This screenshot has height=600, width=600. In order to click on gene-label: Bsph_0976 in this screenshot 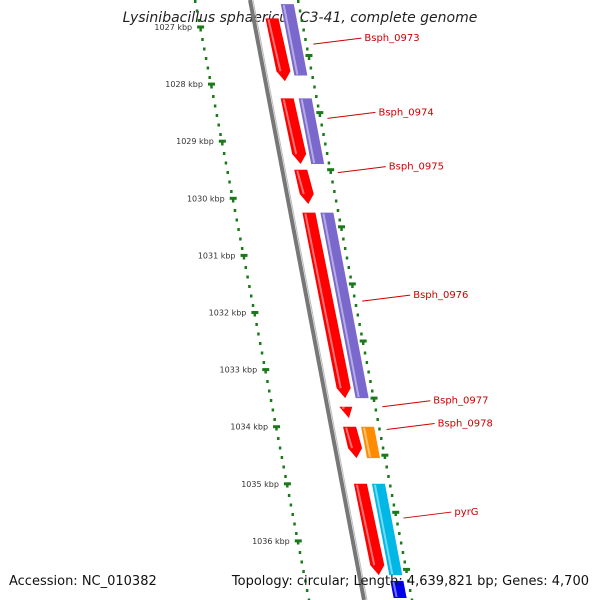, I will do `click(440, 295)`.